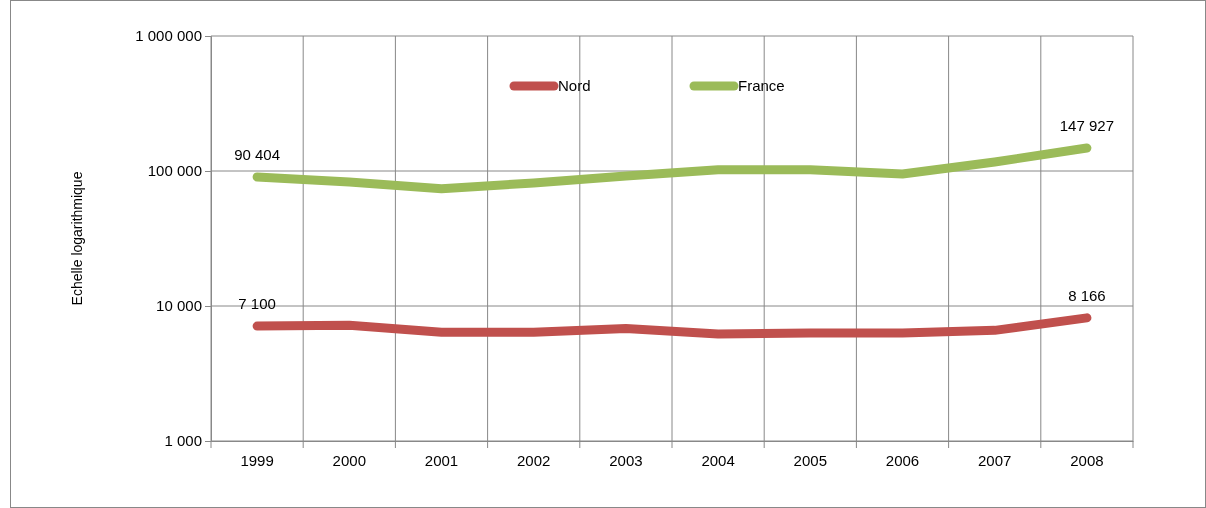 This screenshot has height=508, width=1206. I want to click on x-tick-label: 2000, so click(349, 460).